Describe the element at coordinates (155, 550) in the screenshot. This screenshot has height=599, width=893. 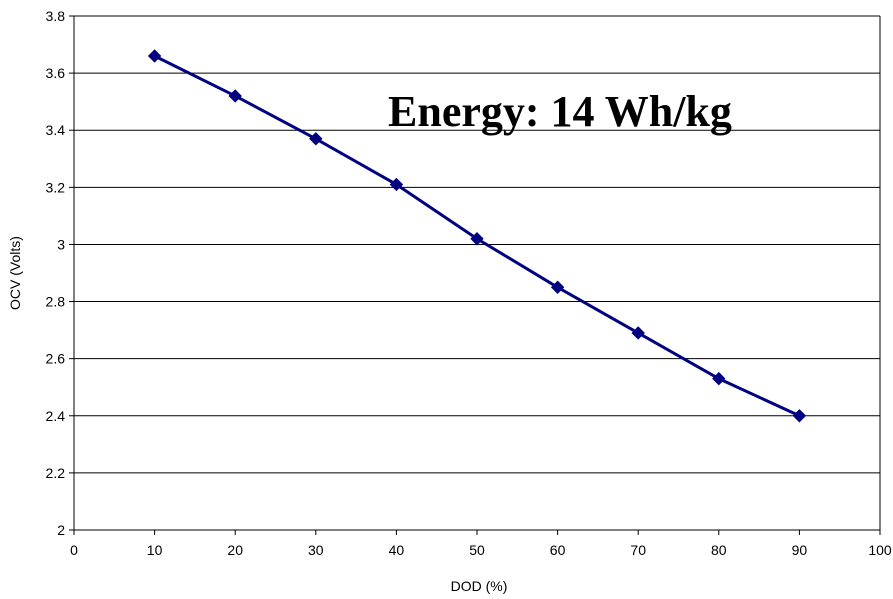
I see `x-tick-label: 10` at that location.